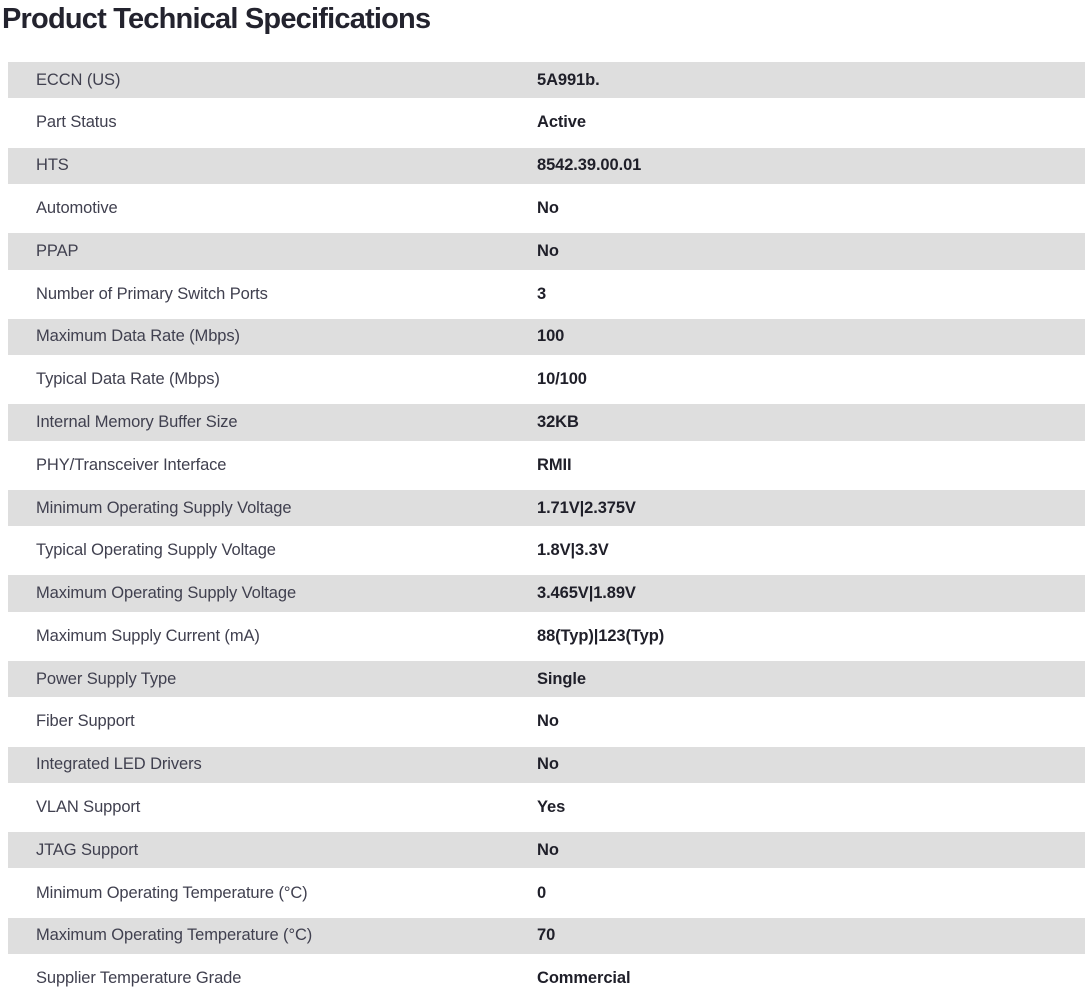 This screenshot has height=992, width=1085. Describe the element at coordinates (88, 806) in the screenshot. I see `spec-label: VLAN Support` at that location.